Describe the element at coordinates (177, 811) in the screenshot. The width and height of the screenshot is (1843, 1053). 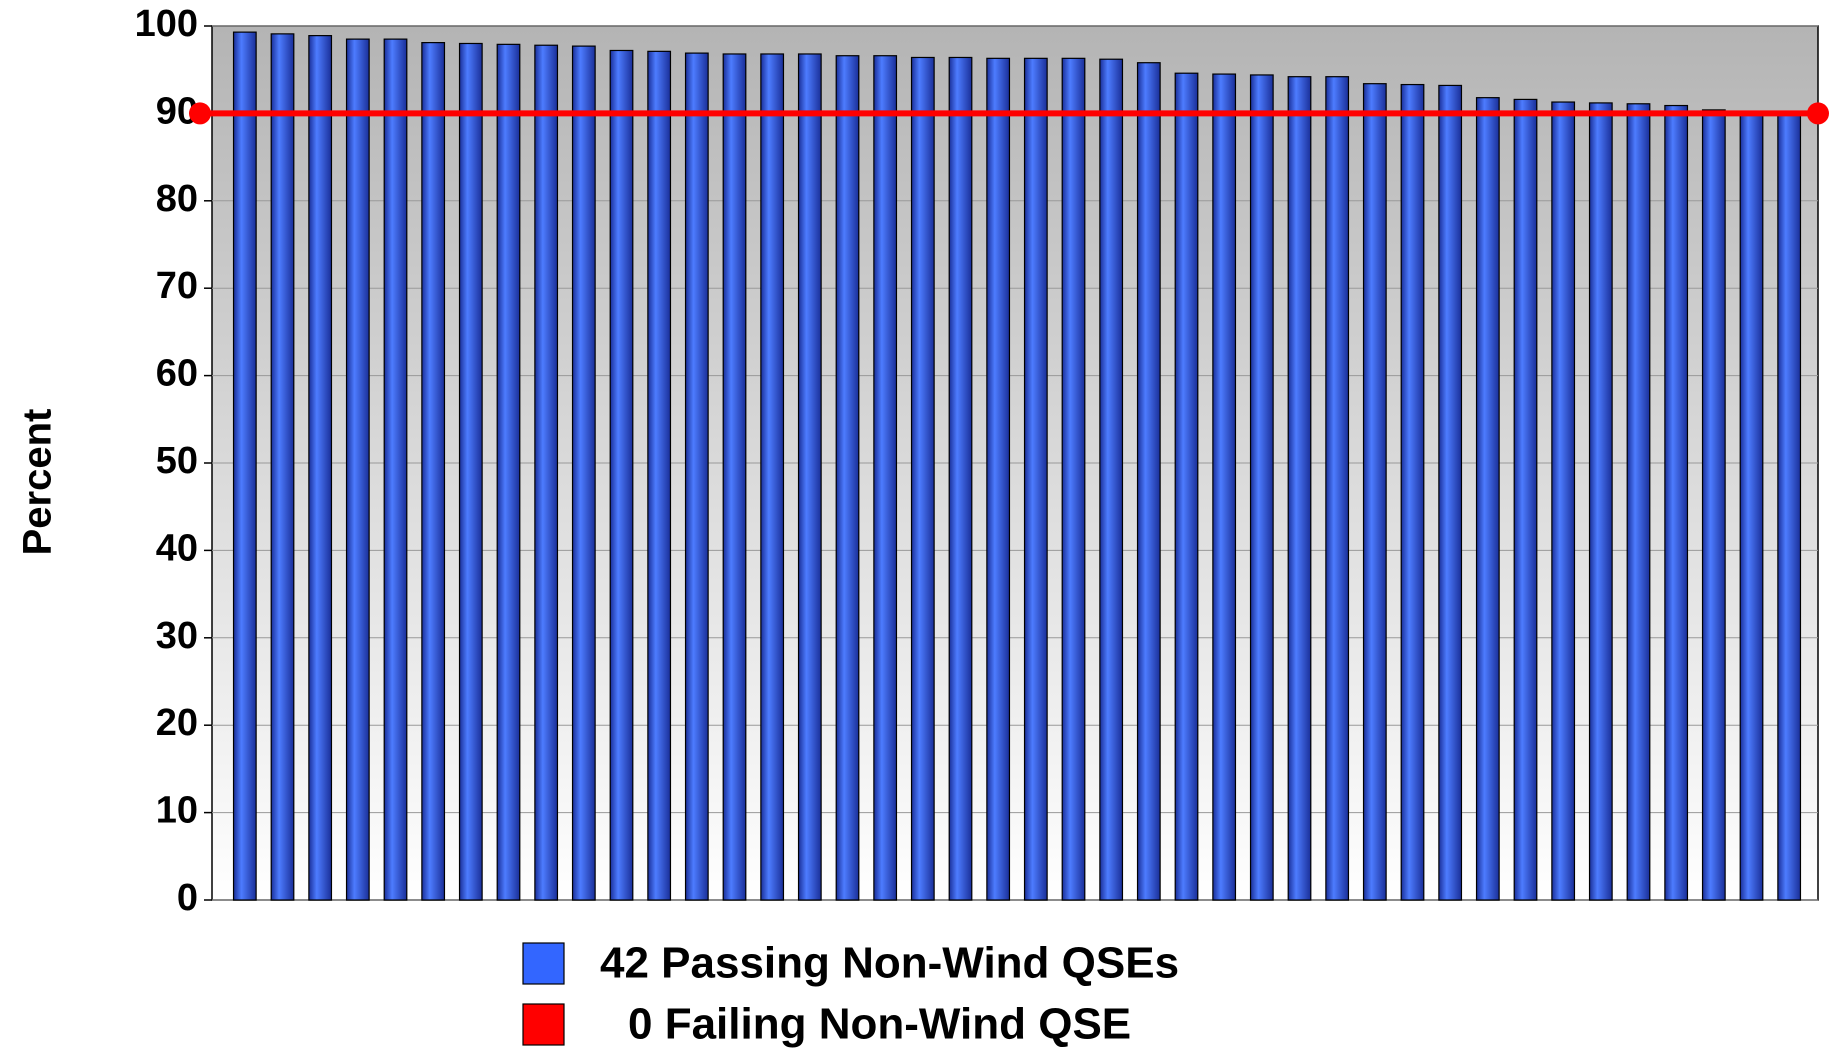
I see `y-tick-label: 10` at that location.